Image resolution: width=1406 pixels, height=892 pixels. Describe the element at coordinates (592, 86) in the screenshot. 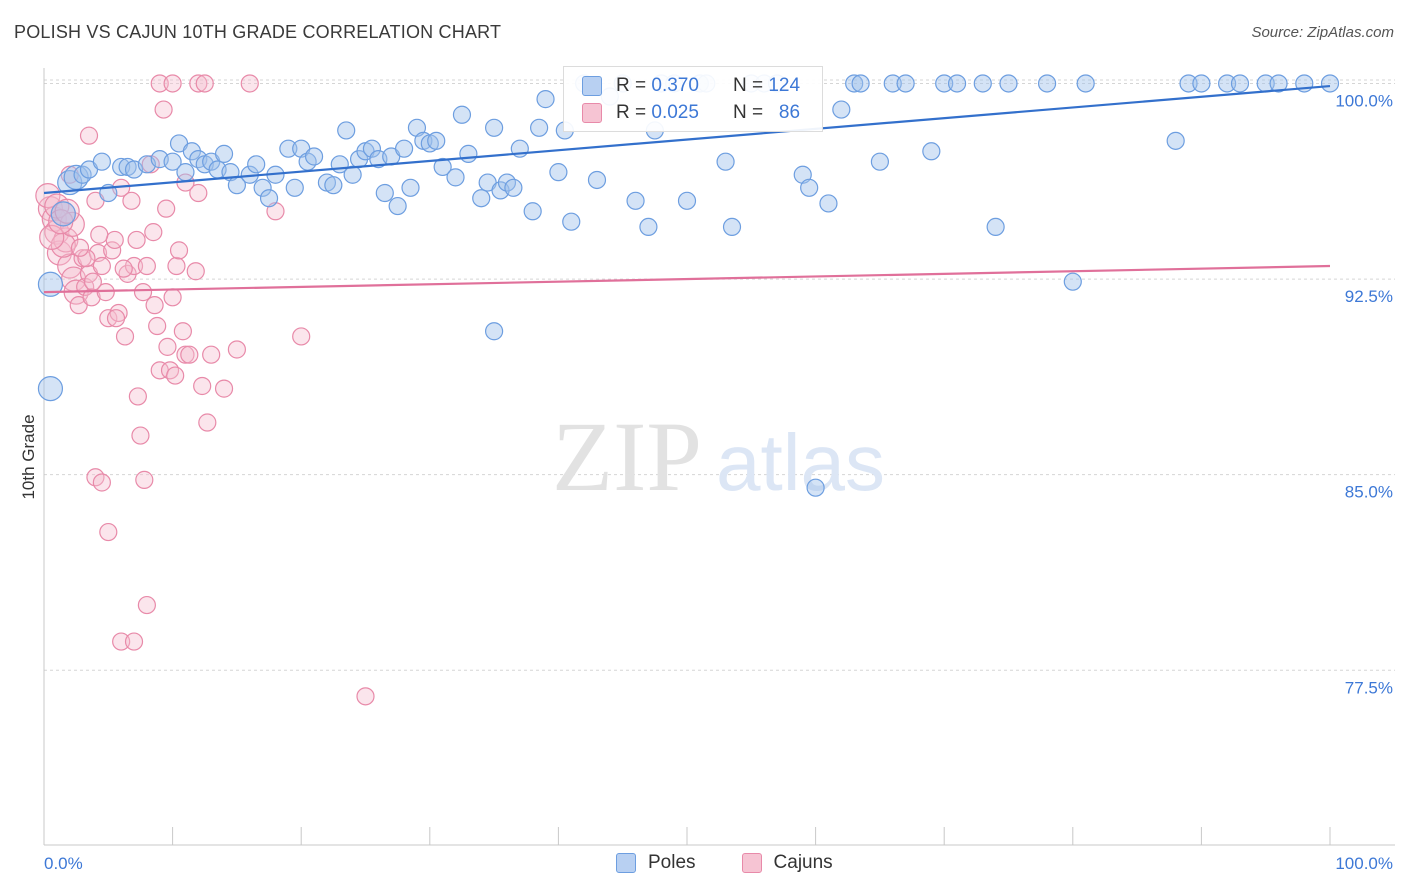

I see `poles-swatch` at that location.